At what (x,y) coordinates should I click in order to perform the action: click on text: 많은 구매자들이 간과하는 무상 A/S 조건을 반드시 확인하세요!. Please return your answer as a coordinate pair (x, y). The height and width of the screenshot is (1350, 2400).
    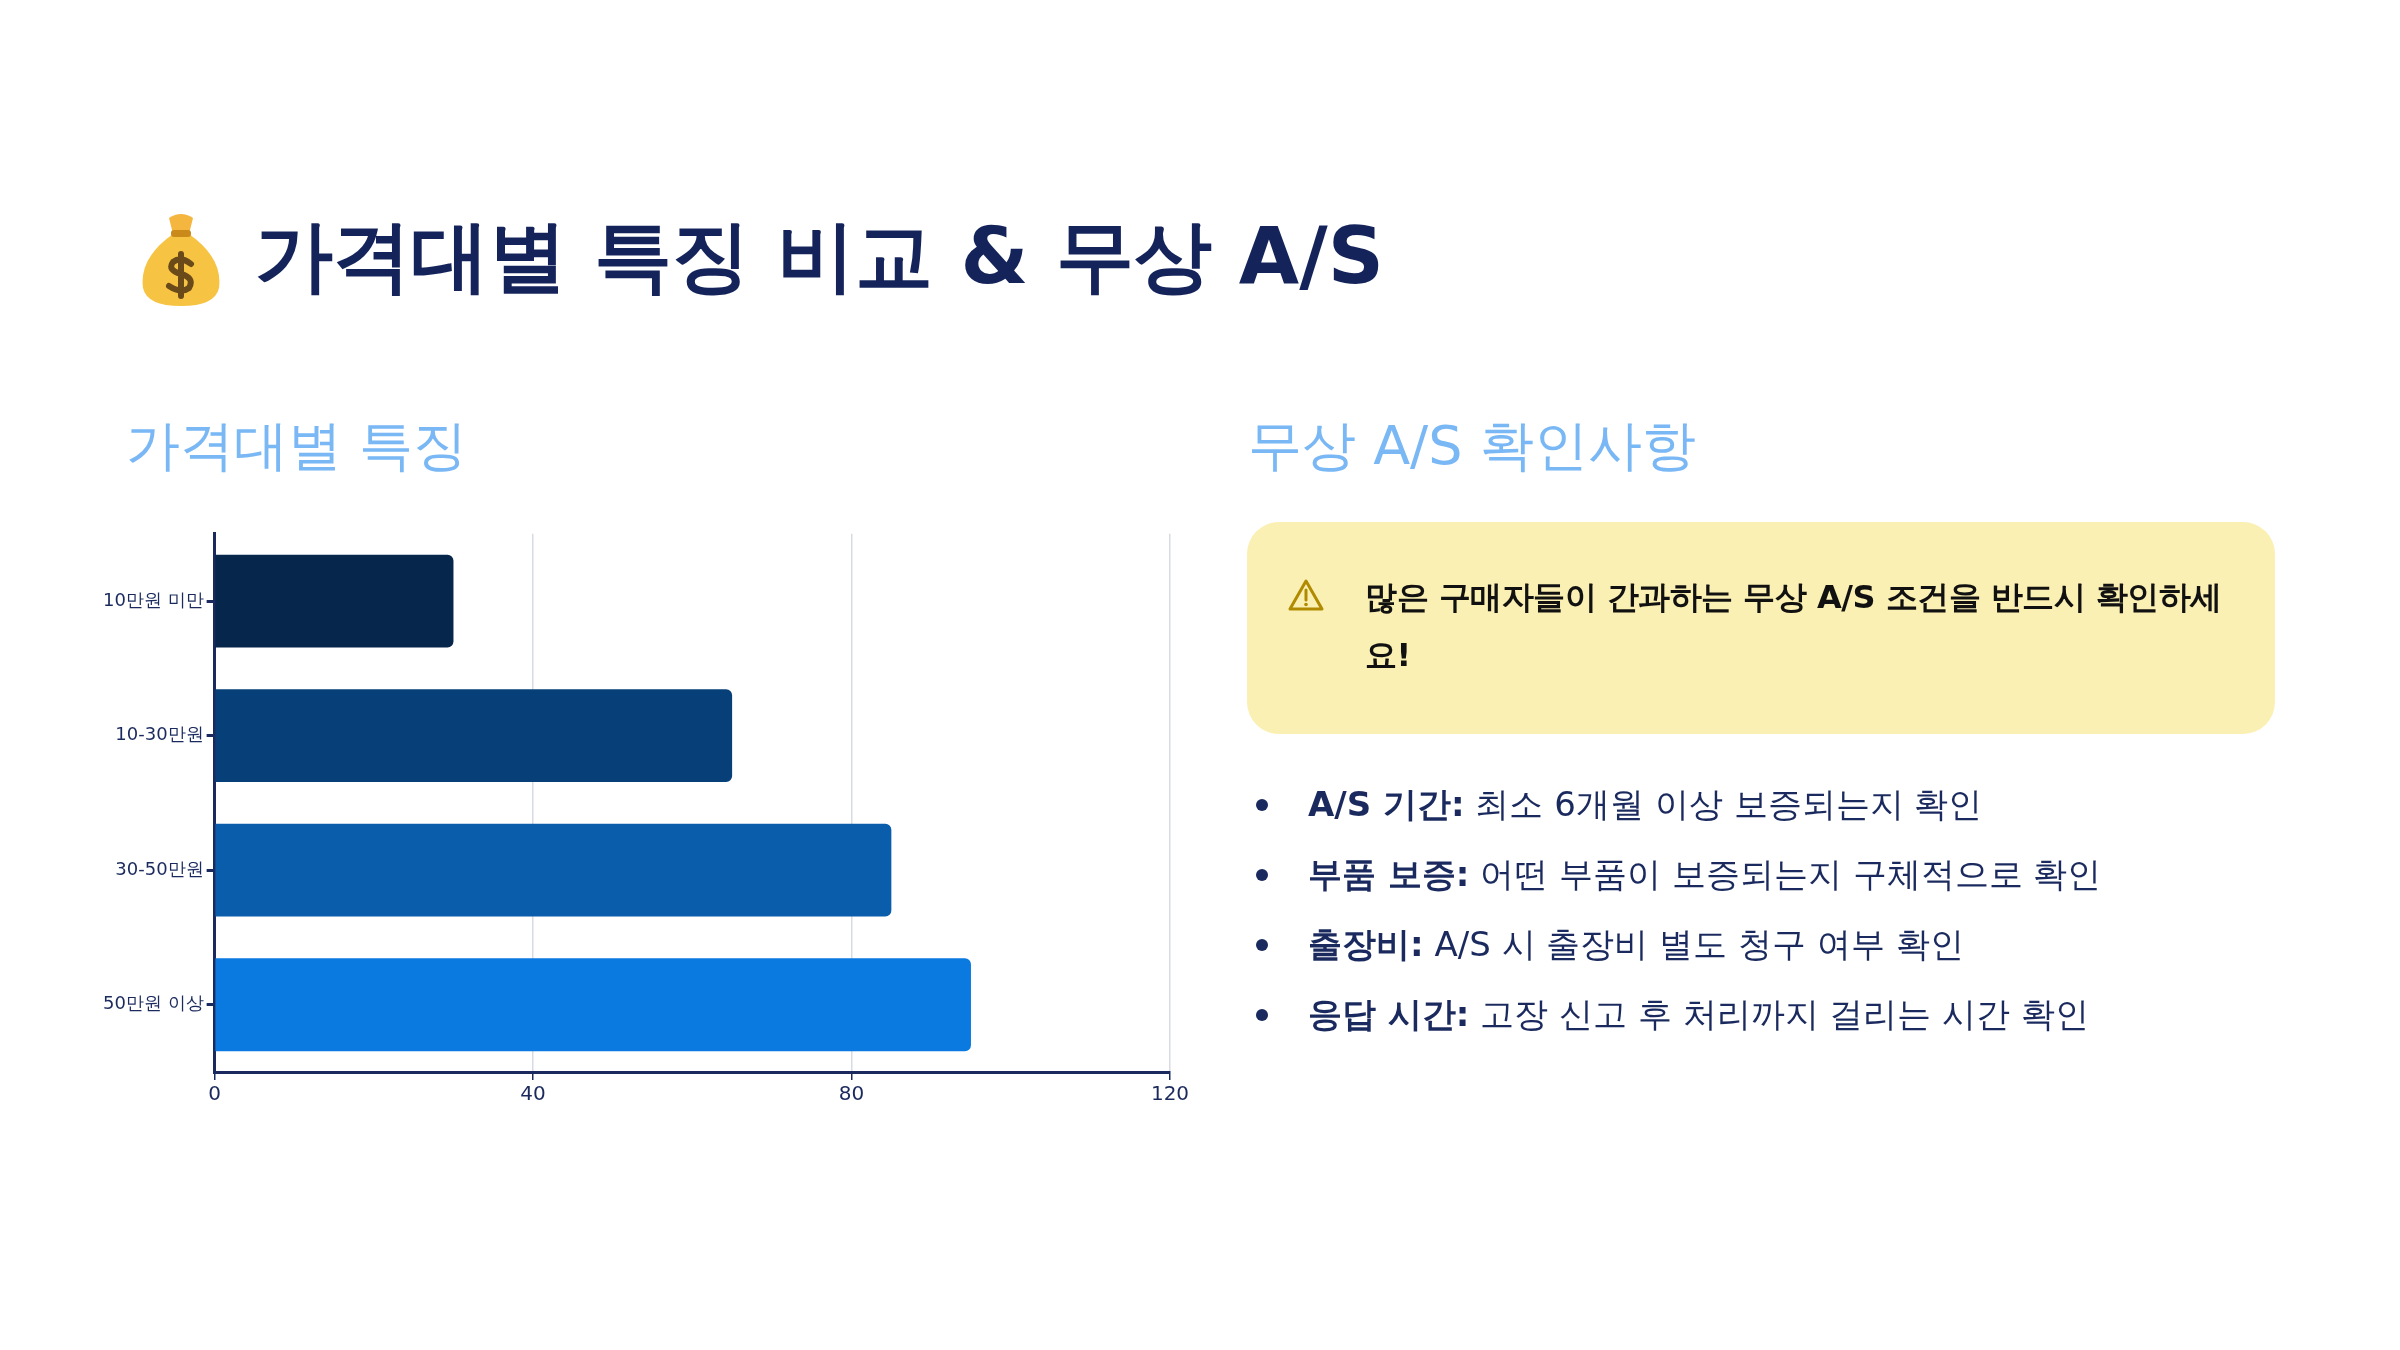
    Looking at the image, I should click on (1793, 626).